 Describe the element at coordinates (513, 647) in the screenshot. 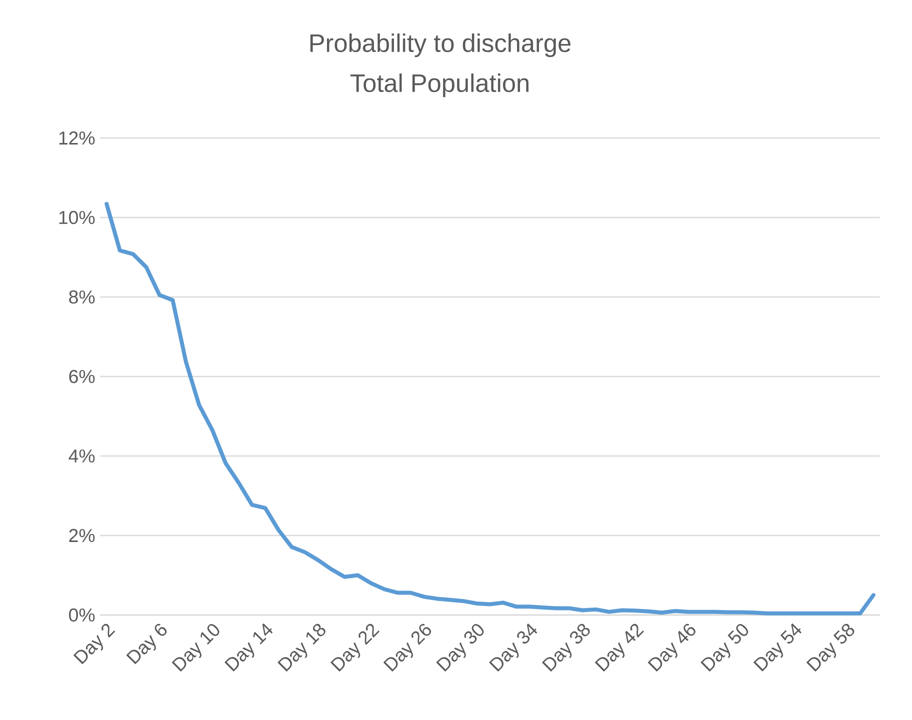

I see `x-tick-label: Day 34` at that location.